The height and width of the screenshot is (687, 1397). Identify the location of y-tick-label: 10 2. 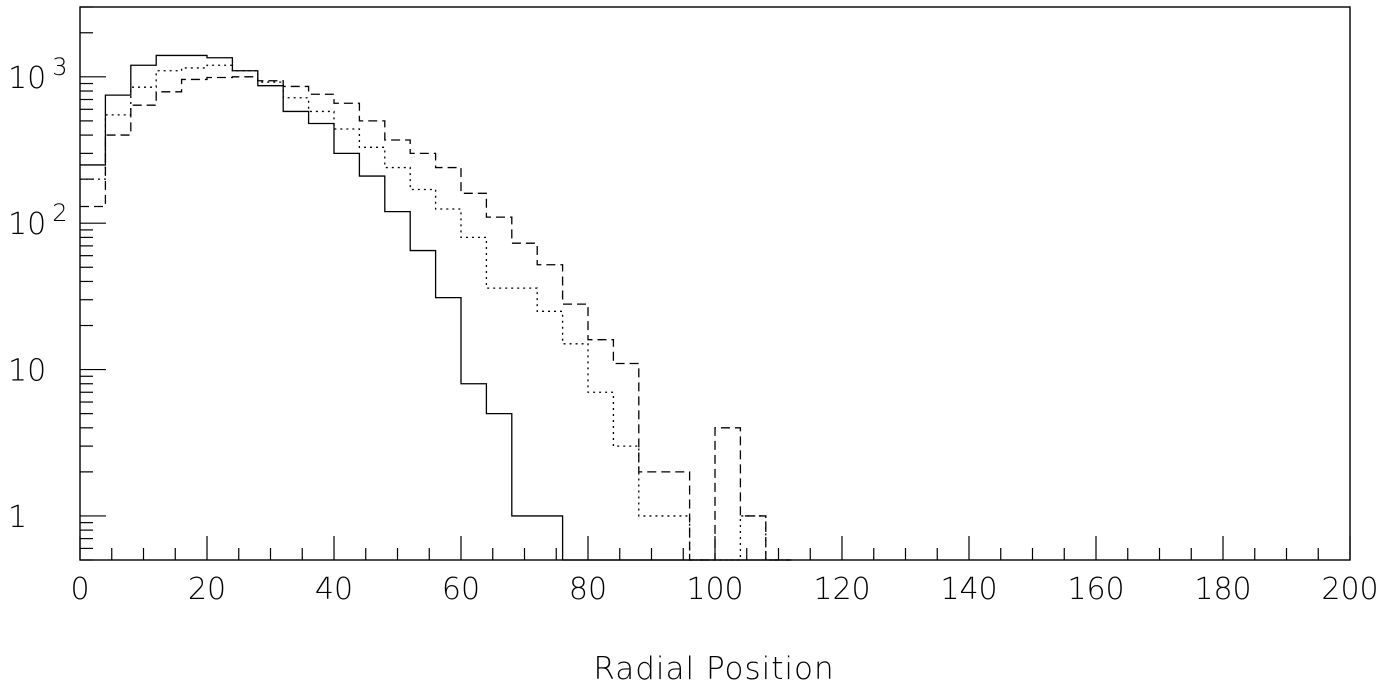
(37, 220).